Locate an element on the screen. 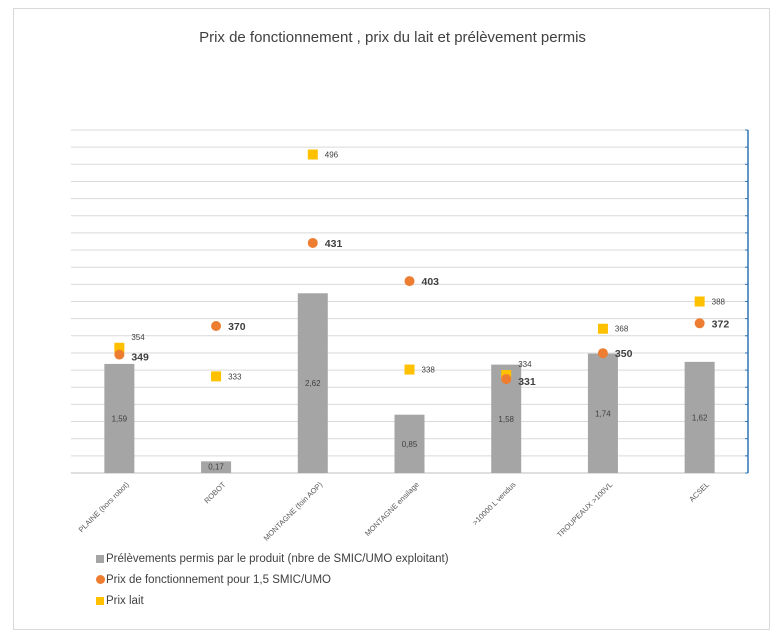 The image size is (780, 639). prix-lait-label: 368 is located at coordinates (622, 329).